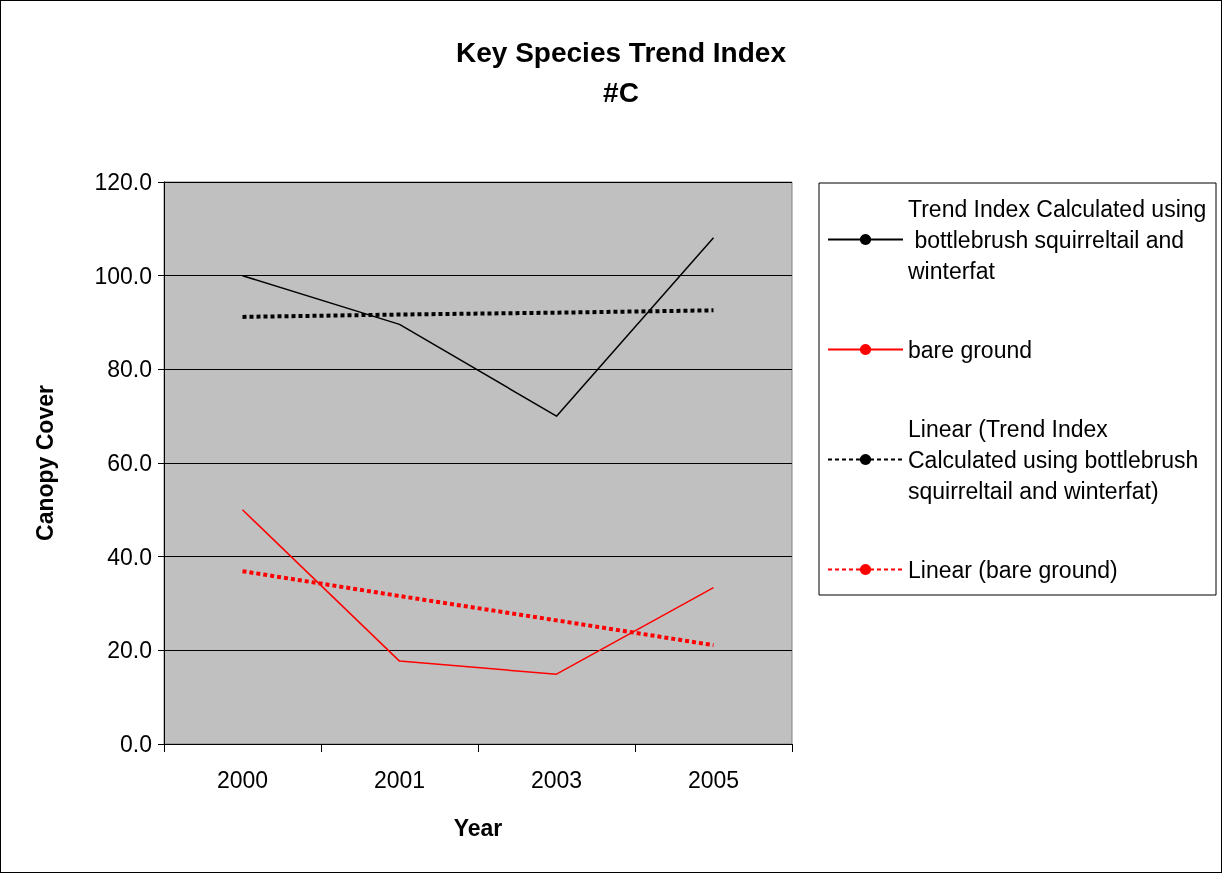 The height and width of the screenshot is (873, 1222). Describe the element at coordinates (1057, 239) in the screenshot. I see `legend-label: Trend Index Calculated using bottlebrush squirreltail and winterfat` at that location.